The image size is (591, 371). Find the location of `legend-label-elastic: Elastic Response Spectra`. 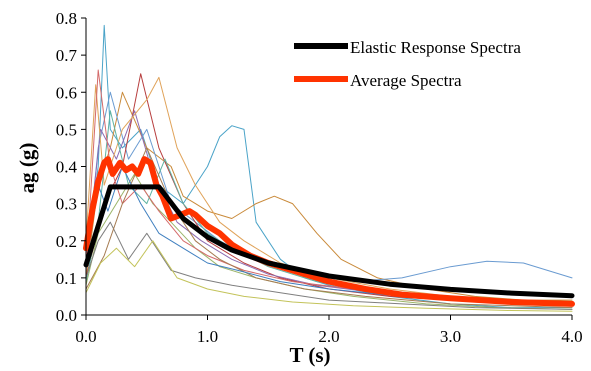

legend-label-elastic: Elastic Response Spectra is located at coordinates (435, 47).